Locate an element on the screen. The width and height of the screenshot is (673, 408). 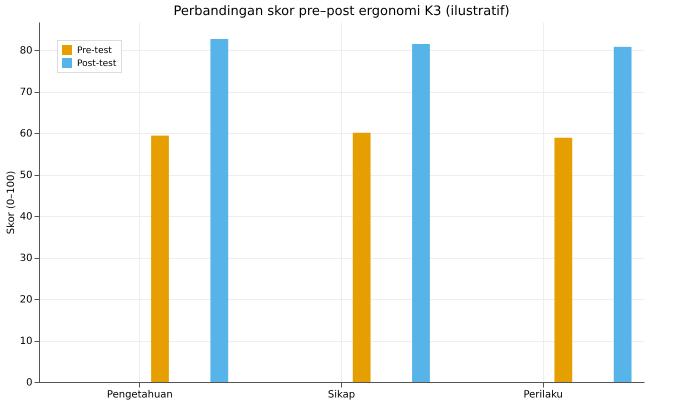
y-tick-label: 20 is located at coordinates (26, 300).